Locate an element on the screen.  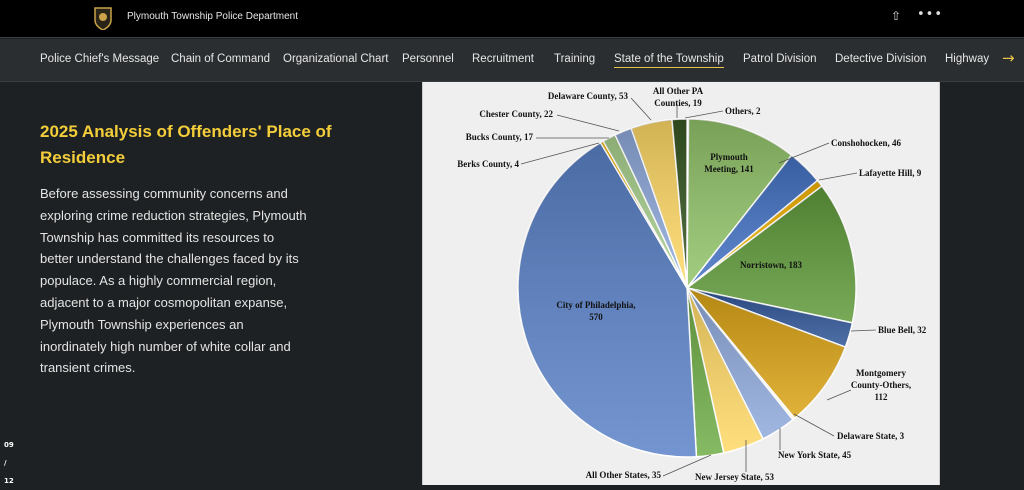
data-label: Chester County, 22 is located at coordinates (516, 114).